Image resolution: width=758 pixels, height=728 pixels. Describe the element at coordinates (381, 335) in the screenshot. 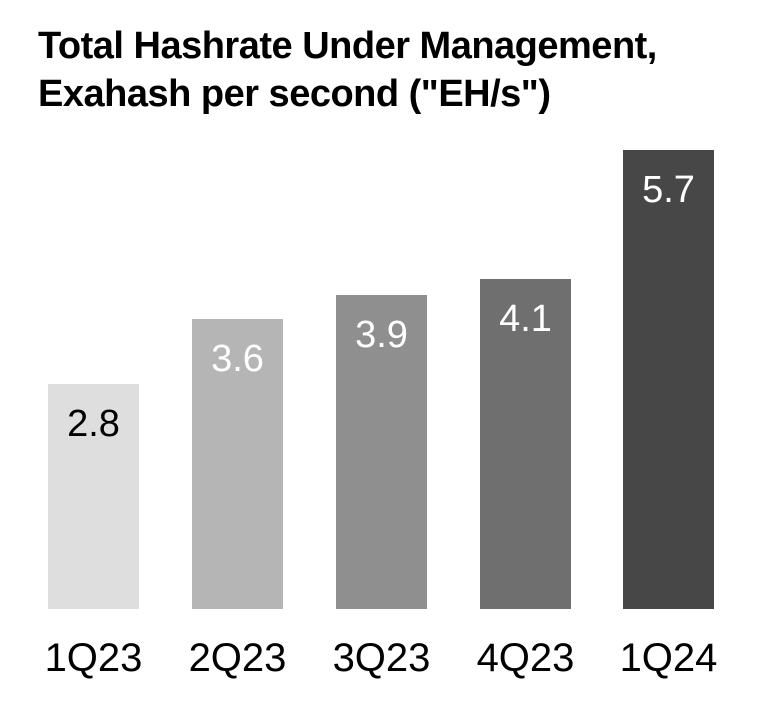

I see `bar-value-label: 3.9` at that location.